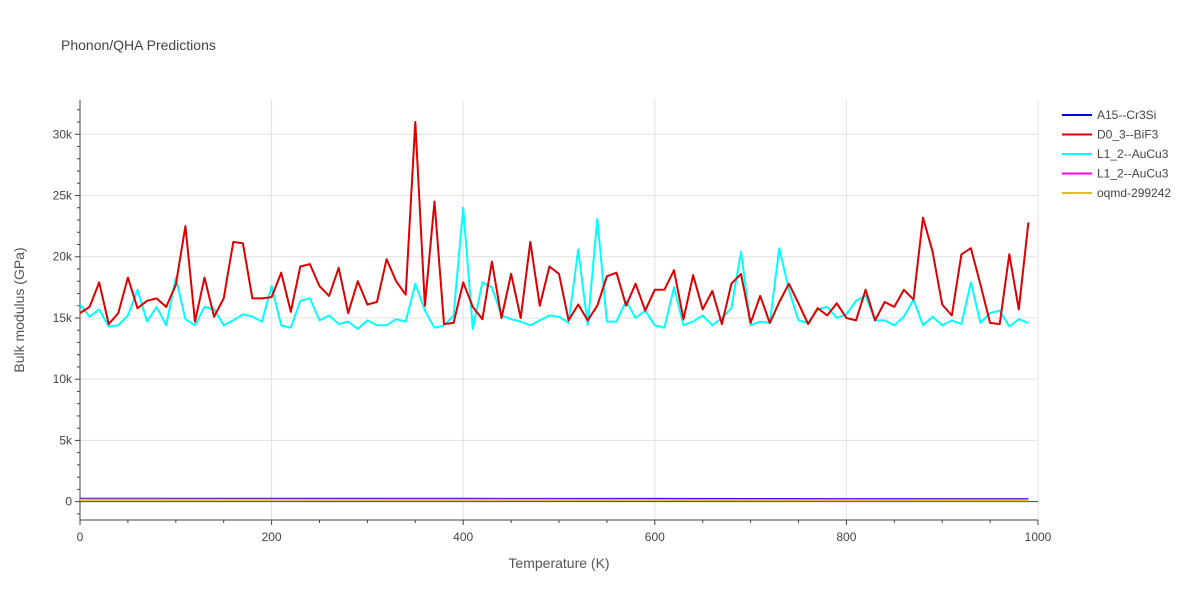 The image size is (1200, 600). Describe the element at coordinates (655, 537) in the screenshot. I see `x-tick-label: 600` at that location.